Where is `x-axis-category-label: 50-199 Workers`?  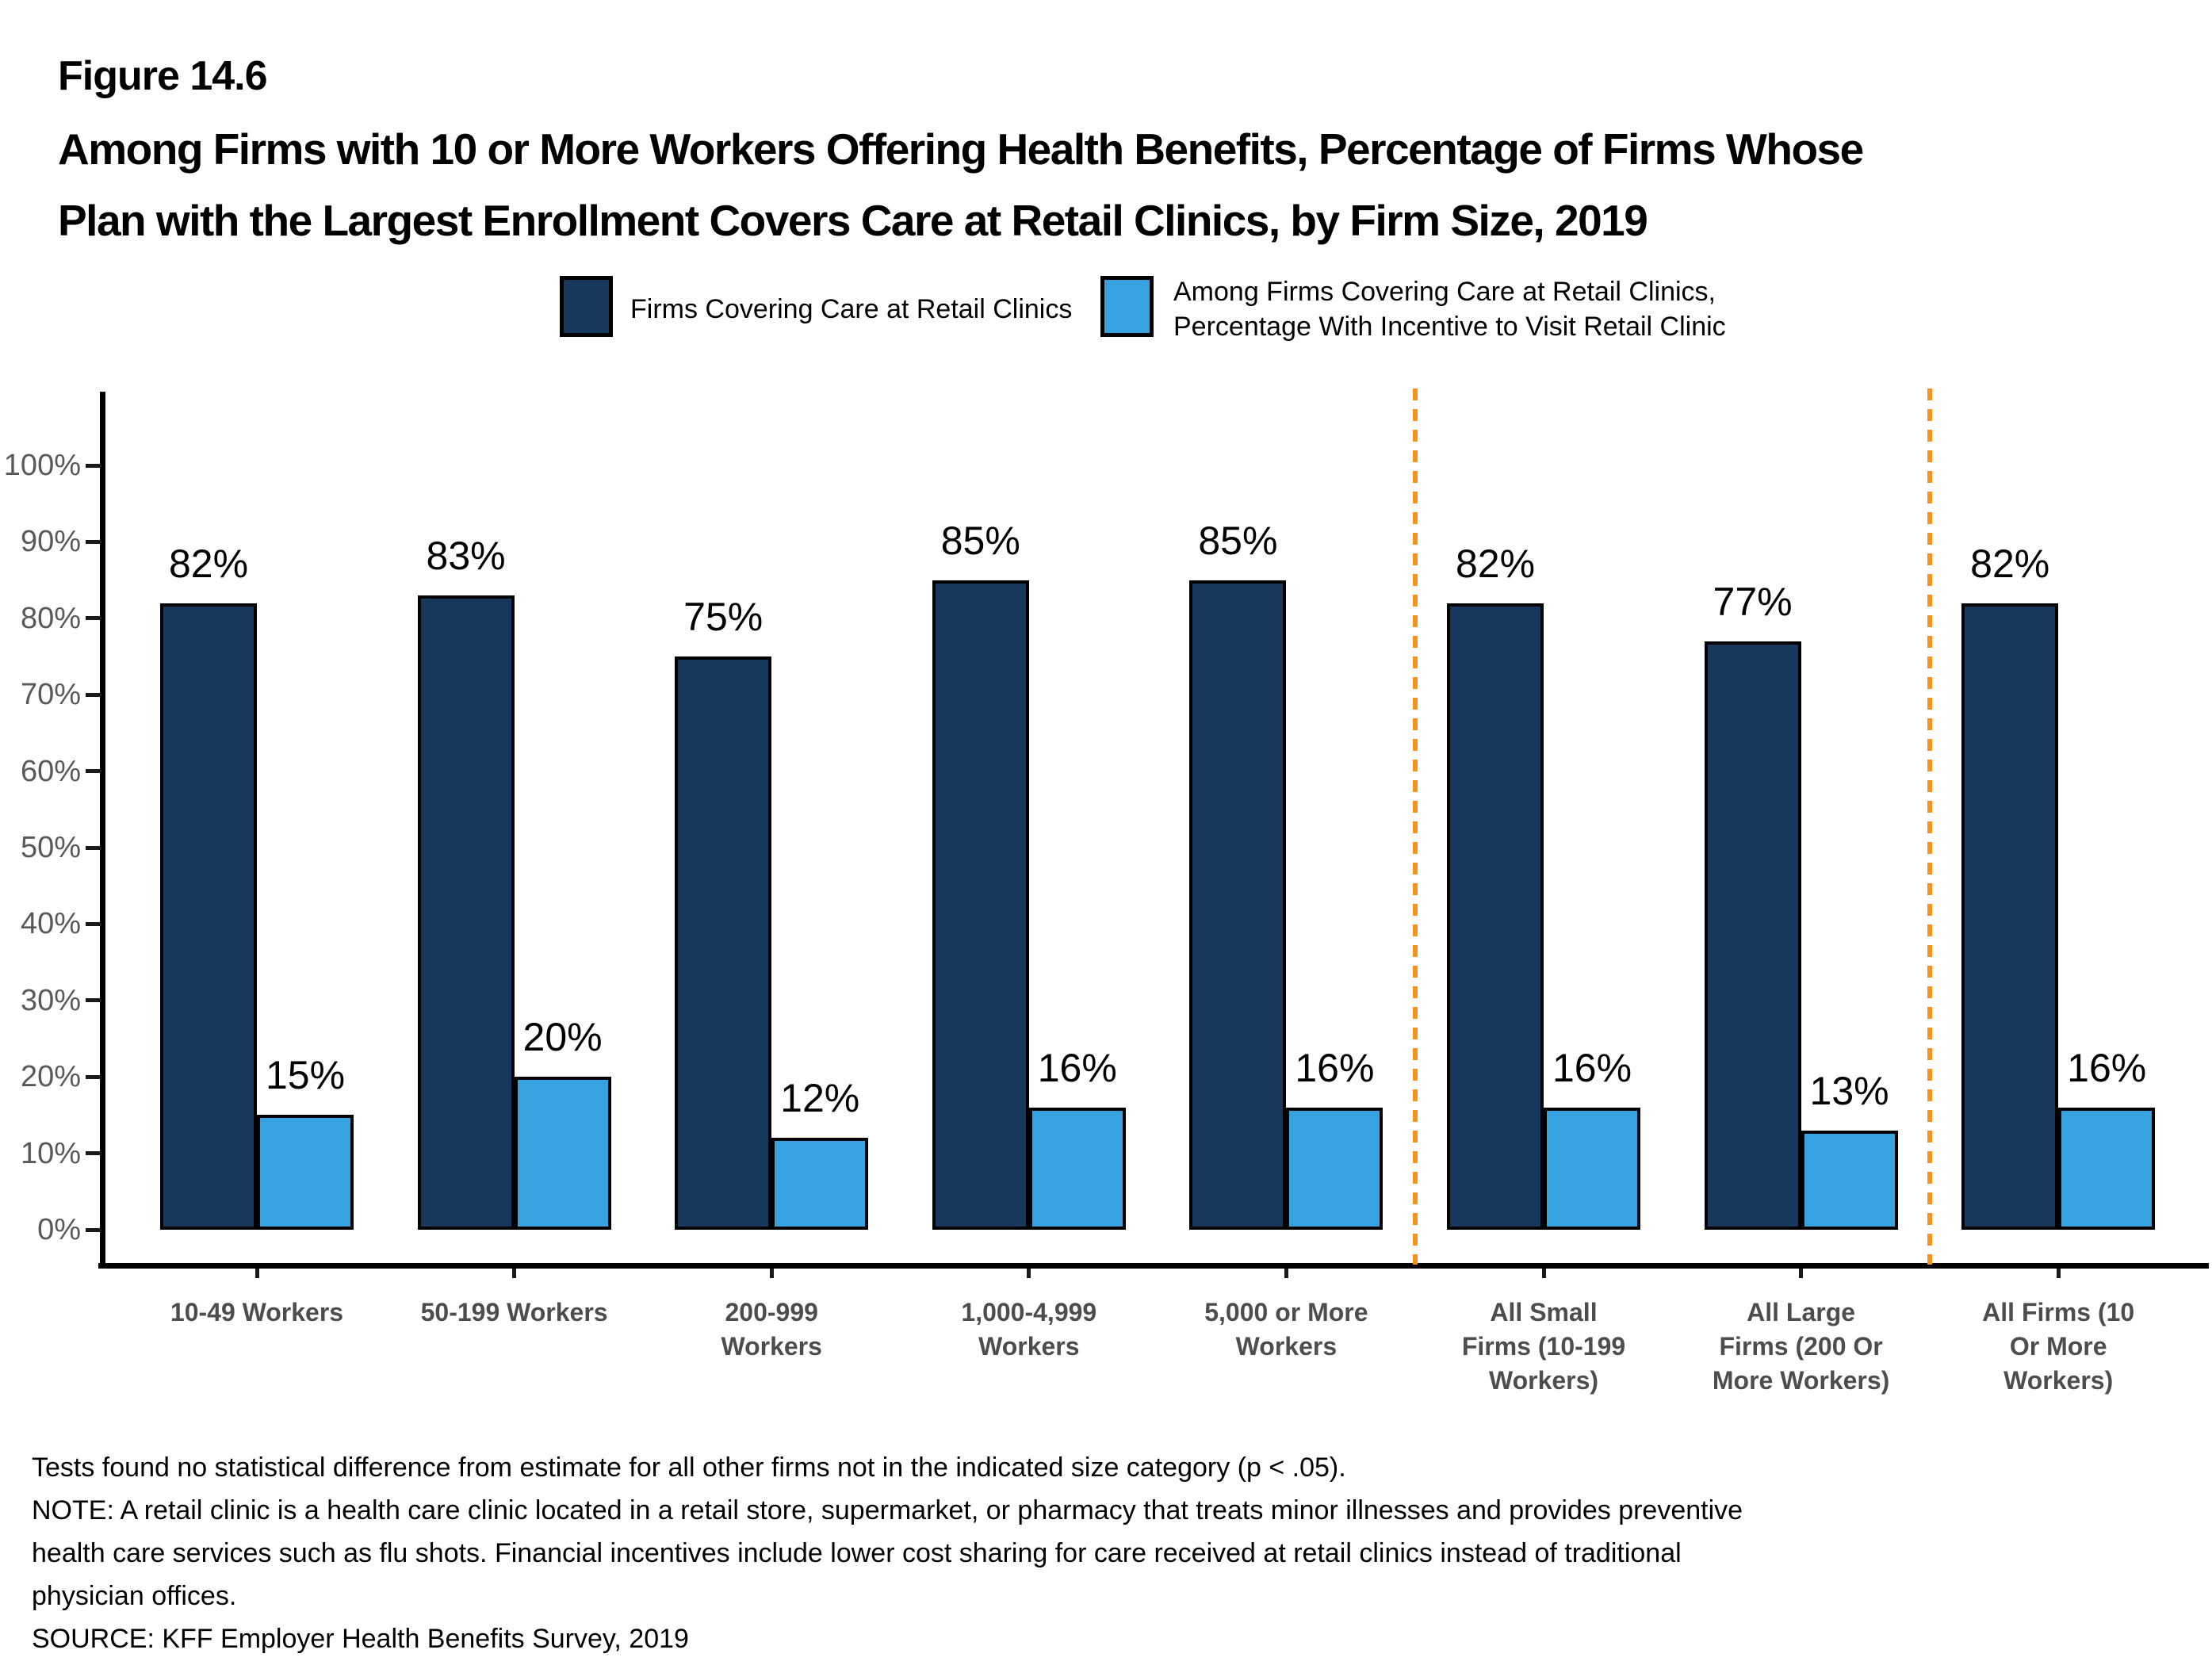
x-axis-category-label: 50-199 Workers is located at coordinates (514, 1313).